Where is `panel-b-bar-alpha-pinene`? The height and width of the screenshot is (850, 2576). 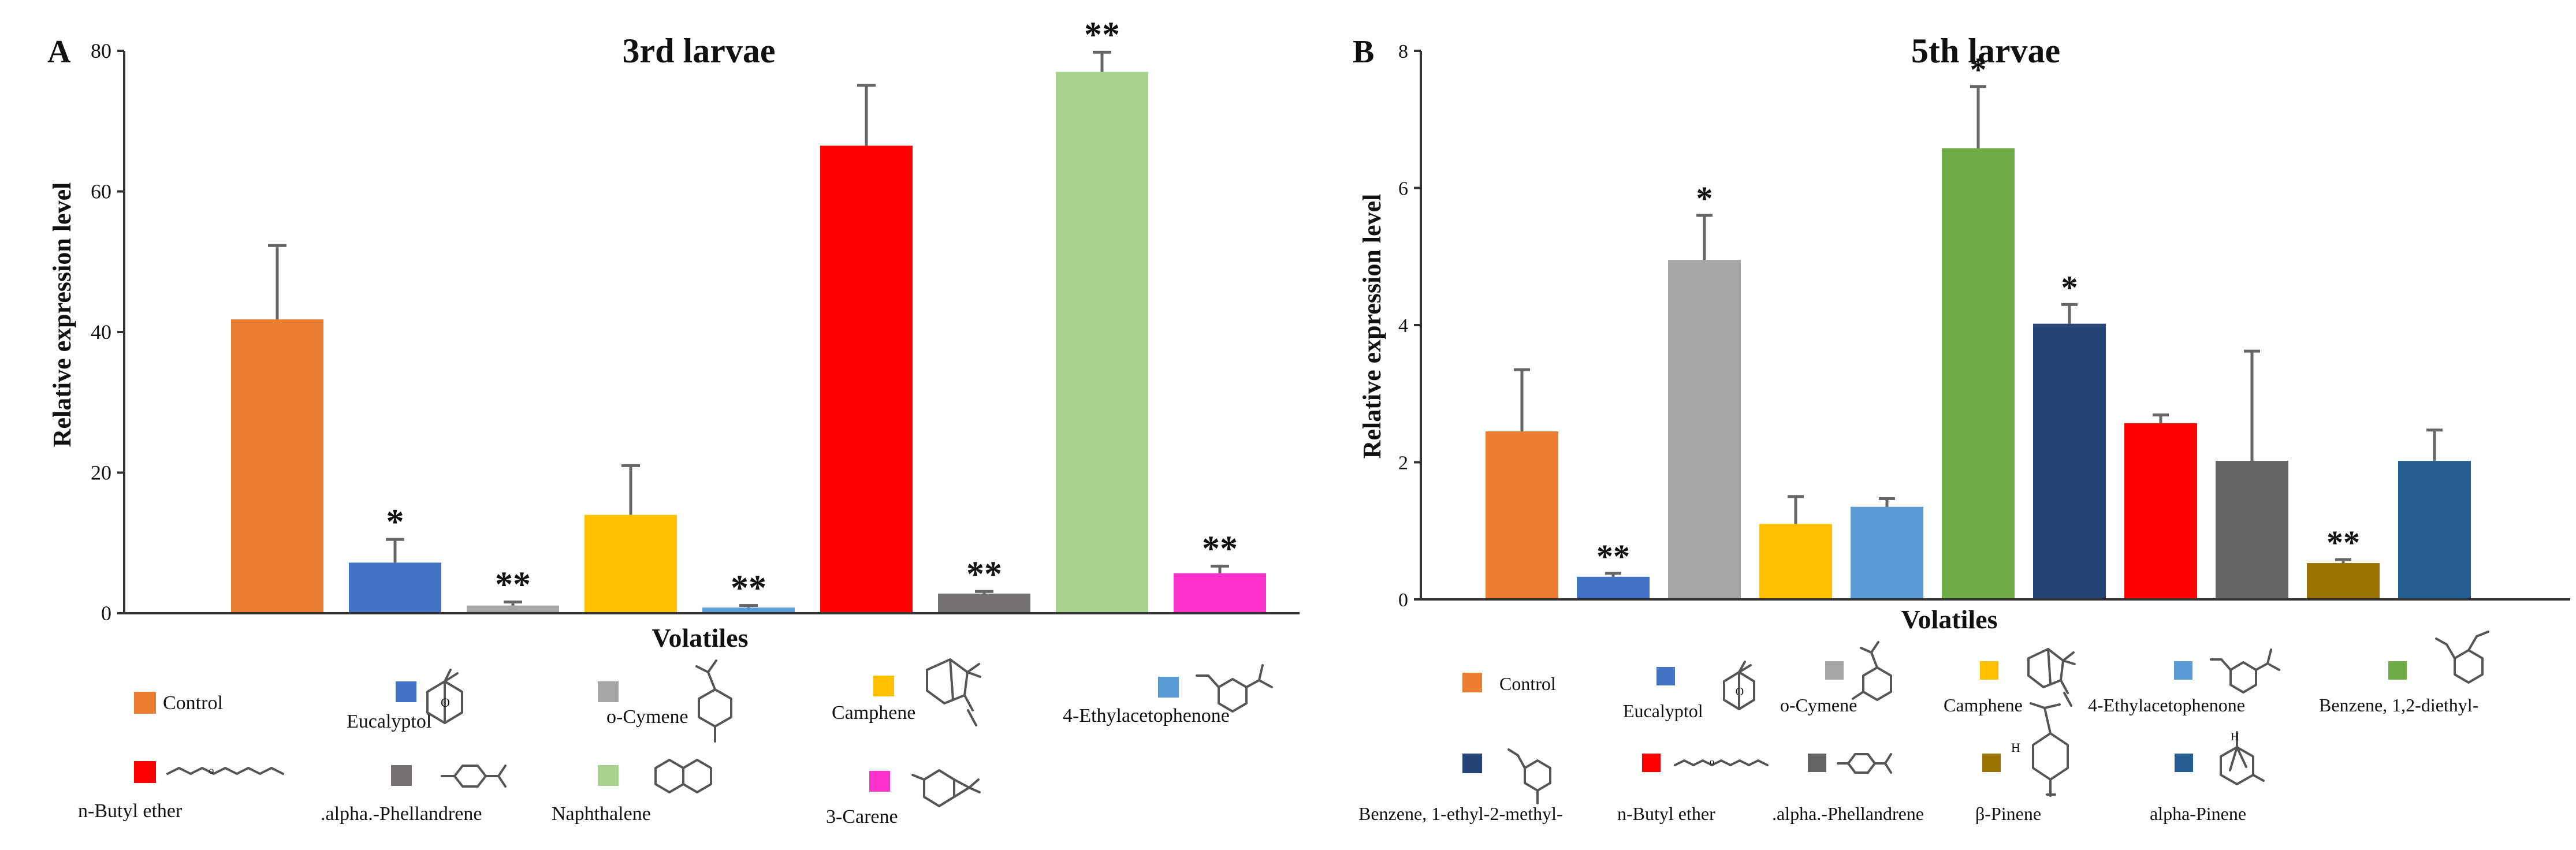
panel-b-bar-alpha-pinene is located at coordinates (2435, 530).